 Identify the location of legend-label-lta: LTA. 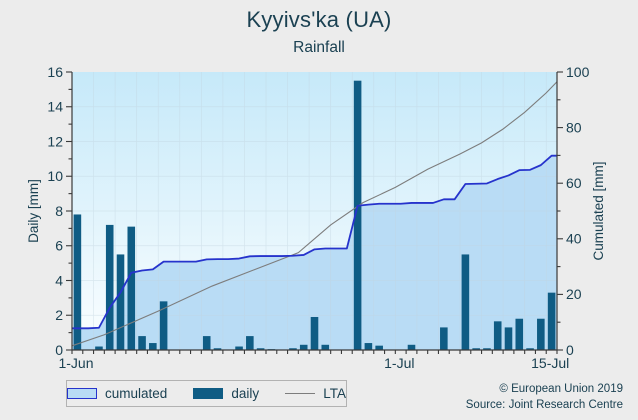
(334, 393).